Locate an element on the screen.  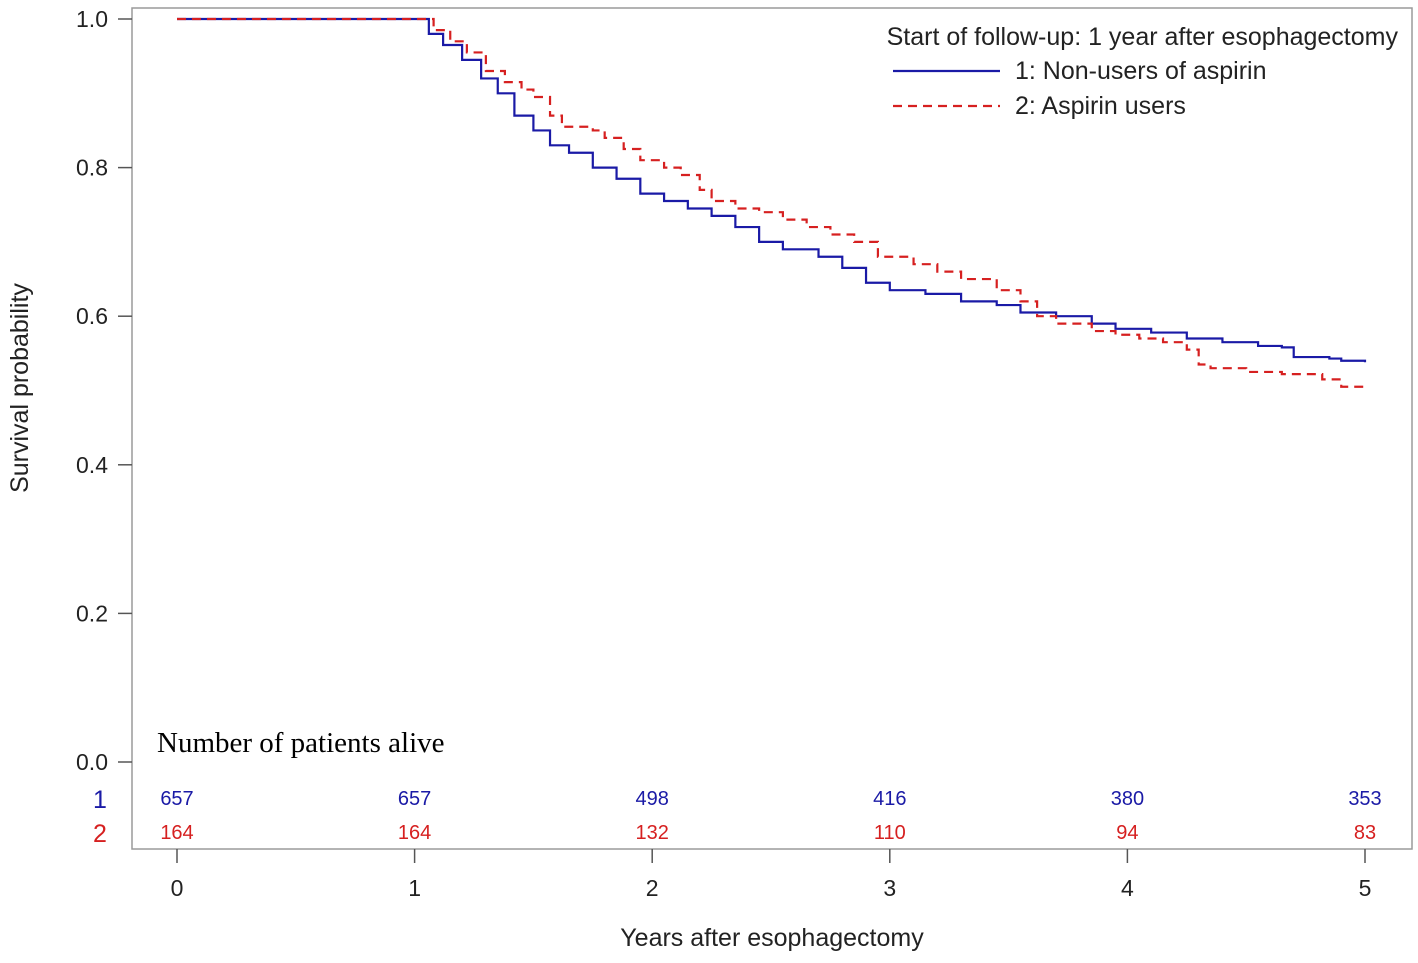
y-tick-label: 1.0 is located at coordinates (92, 19).